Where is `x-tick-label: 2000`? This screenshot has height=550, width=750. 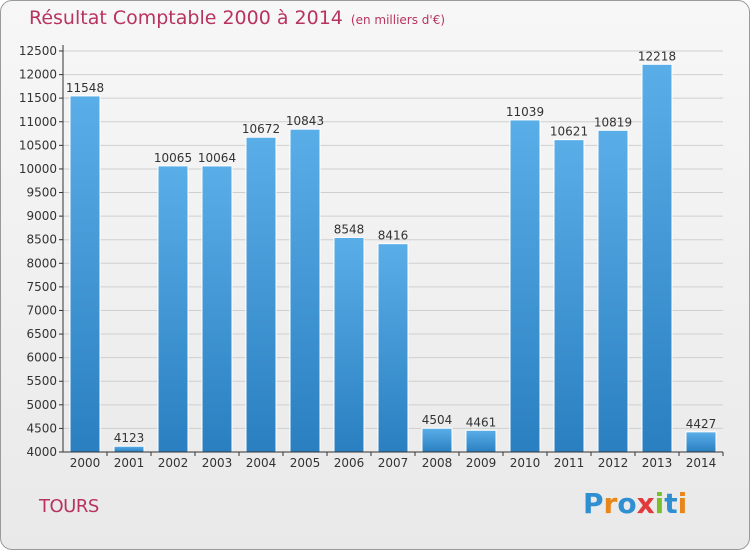
x-tick-label: 2000 is located at coordinates (85, 463).